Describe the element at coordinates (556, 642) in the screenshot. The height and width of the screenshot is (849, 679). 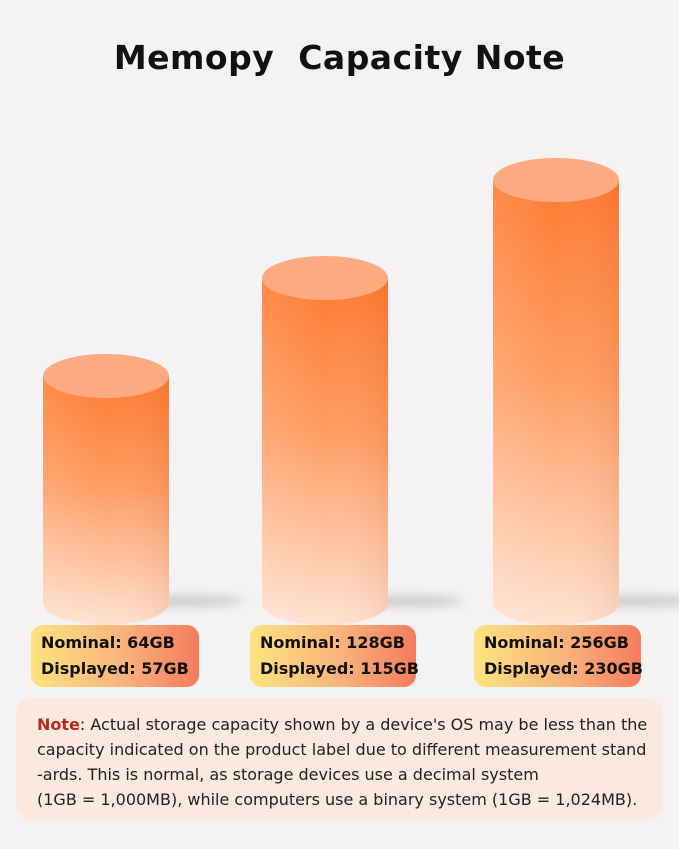
I see `nominal-capacity-label: Nominal: 256GB` at that location.